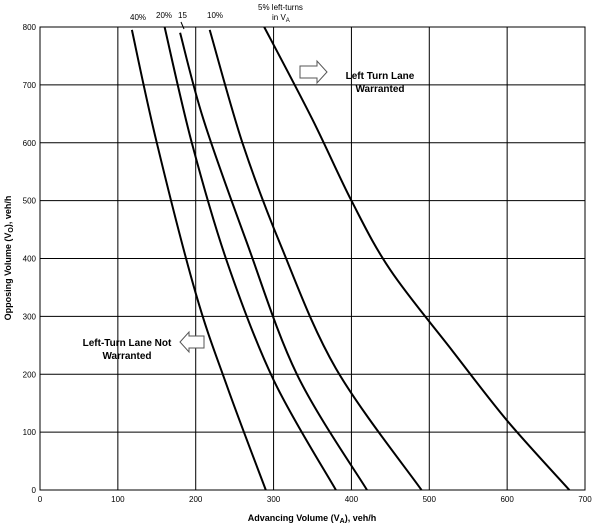 This screenshot has width=595, height=525. What do you see at coordinates (30, 432) in the screenshot?
I see `y-tick-label: 100` at bounding box center [30, 432].